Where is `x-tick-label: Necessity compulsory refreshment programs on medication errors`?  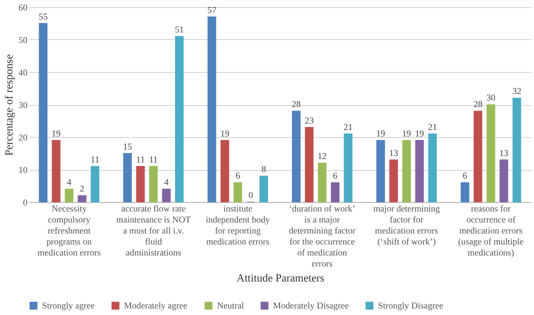
x-tick-label: Necessity compulsory refreshment programs on medication errors is located at coordinates (69, 231).